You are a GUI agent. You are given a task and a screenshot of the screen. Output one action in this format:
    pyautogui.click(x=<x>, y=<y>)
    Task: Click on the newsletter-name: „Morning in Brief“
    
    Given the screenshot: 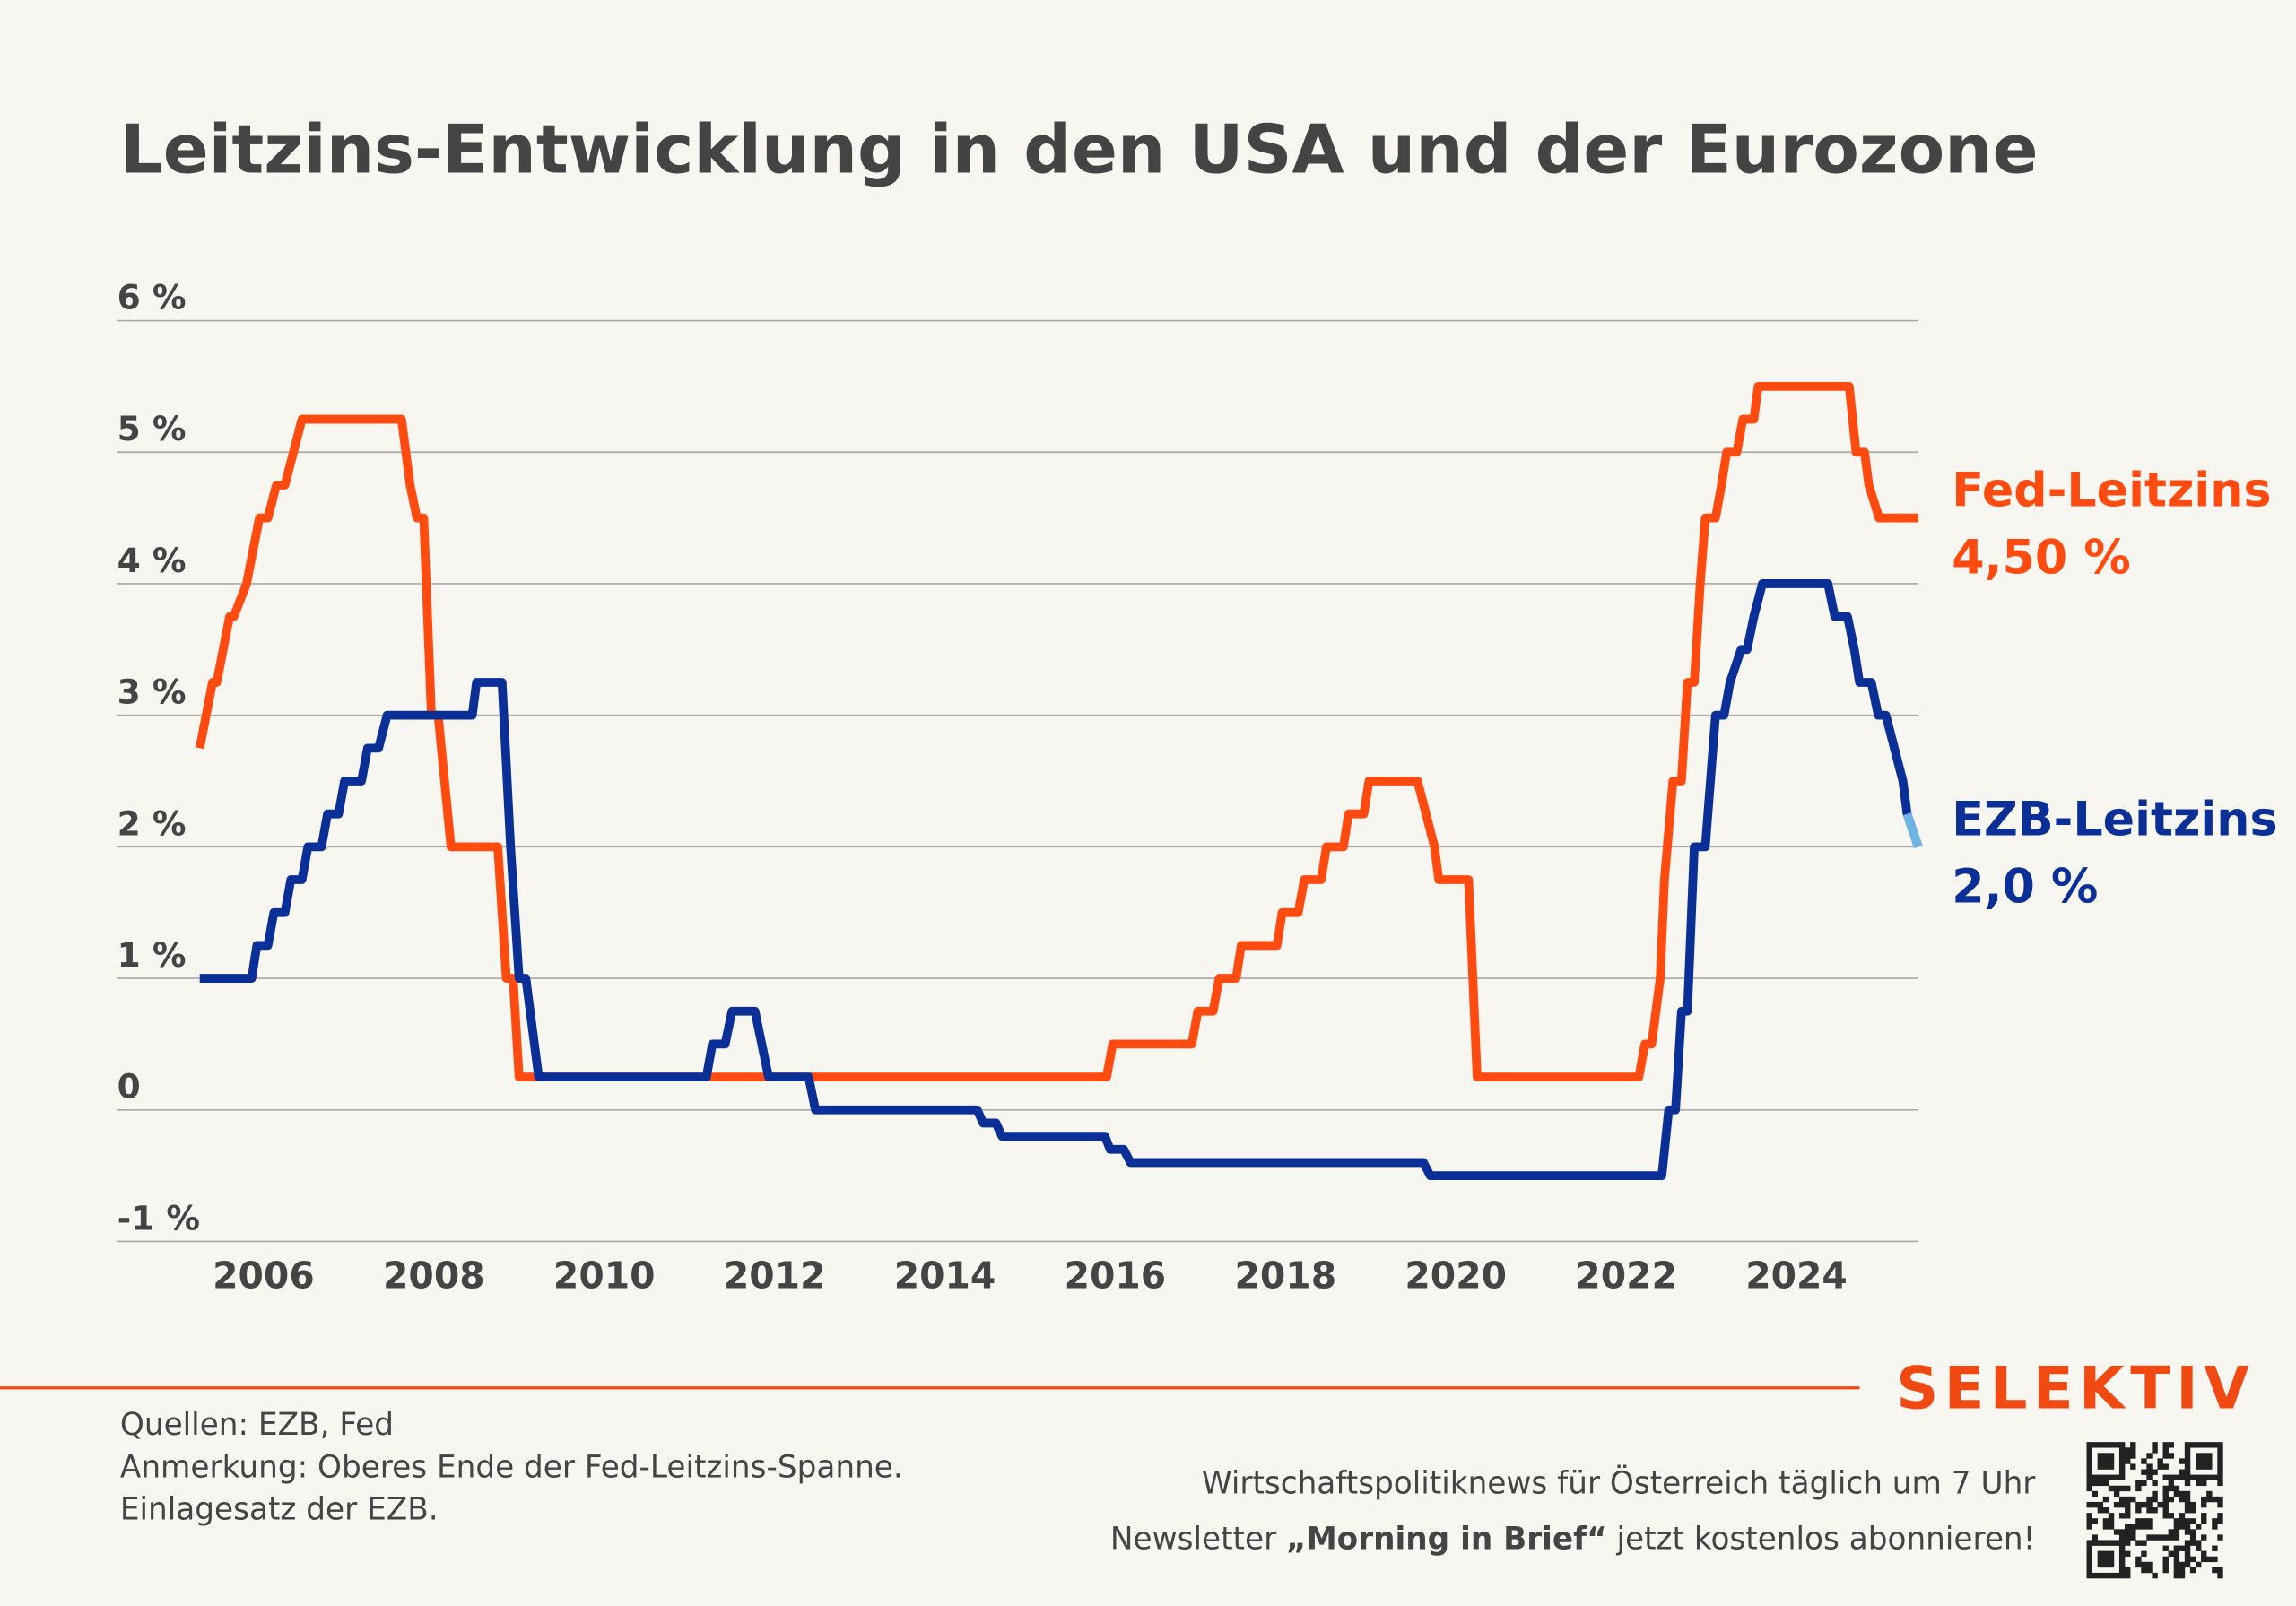 What is the action you would take?
    pyautogui.click(x=1446, y=1539)
    